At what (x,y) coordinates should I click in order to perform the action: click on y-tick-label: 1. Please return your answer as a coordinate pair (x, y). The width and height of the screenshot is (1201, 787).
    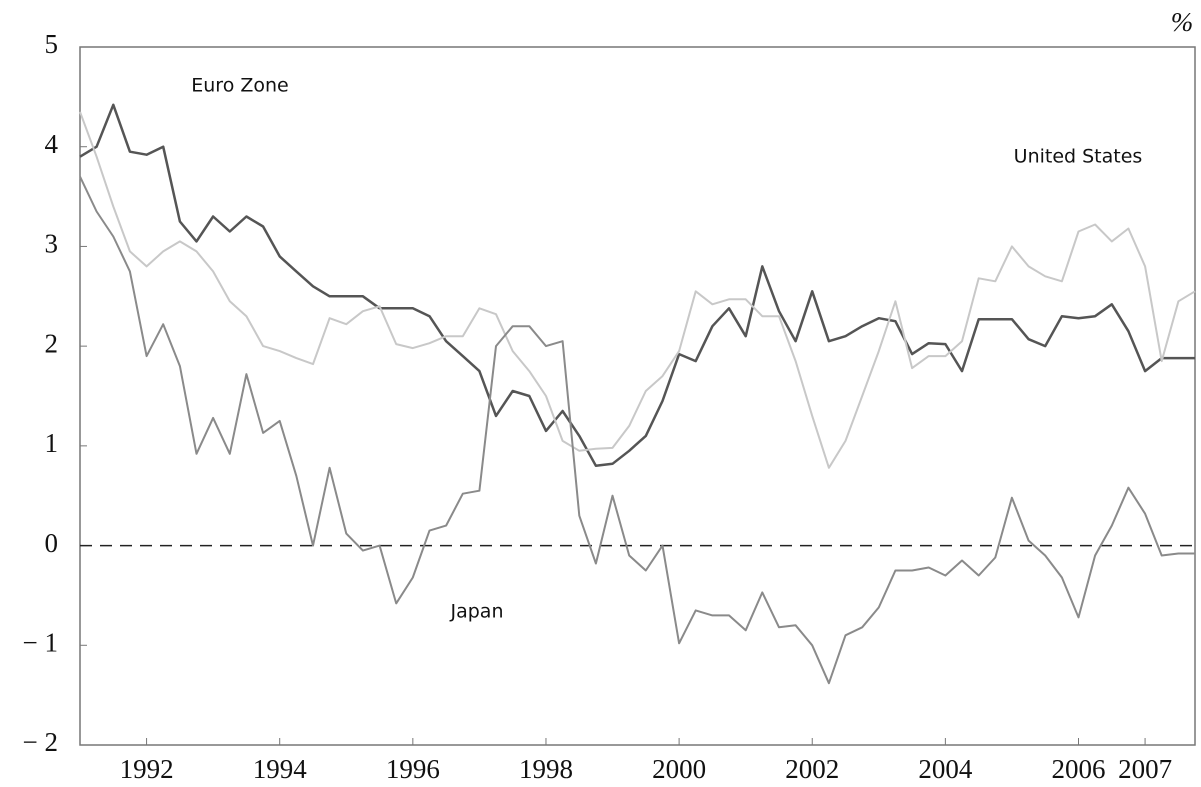
    Looking at the image, I should click on (52, 443).